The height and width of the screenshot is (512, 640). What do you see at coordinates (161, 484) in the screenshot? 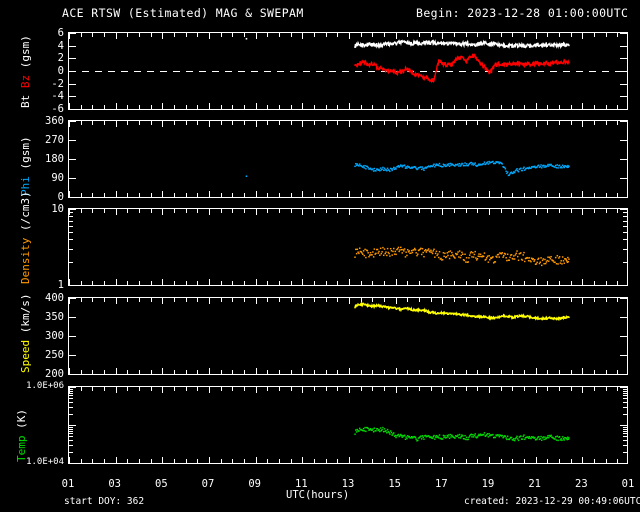
I see `x-tick-label: 05` at bounding box center [161, 484].